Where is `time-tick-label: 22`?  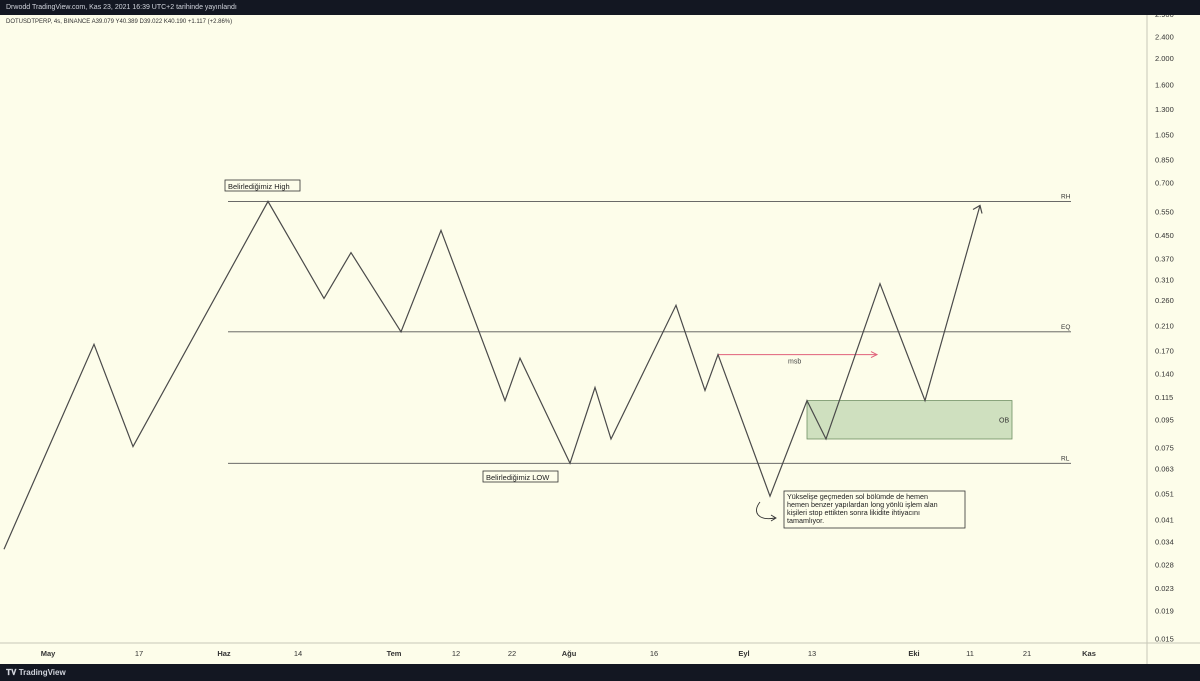 time-tick-label: 22 is located at coordinates (512, 653).